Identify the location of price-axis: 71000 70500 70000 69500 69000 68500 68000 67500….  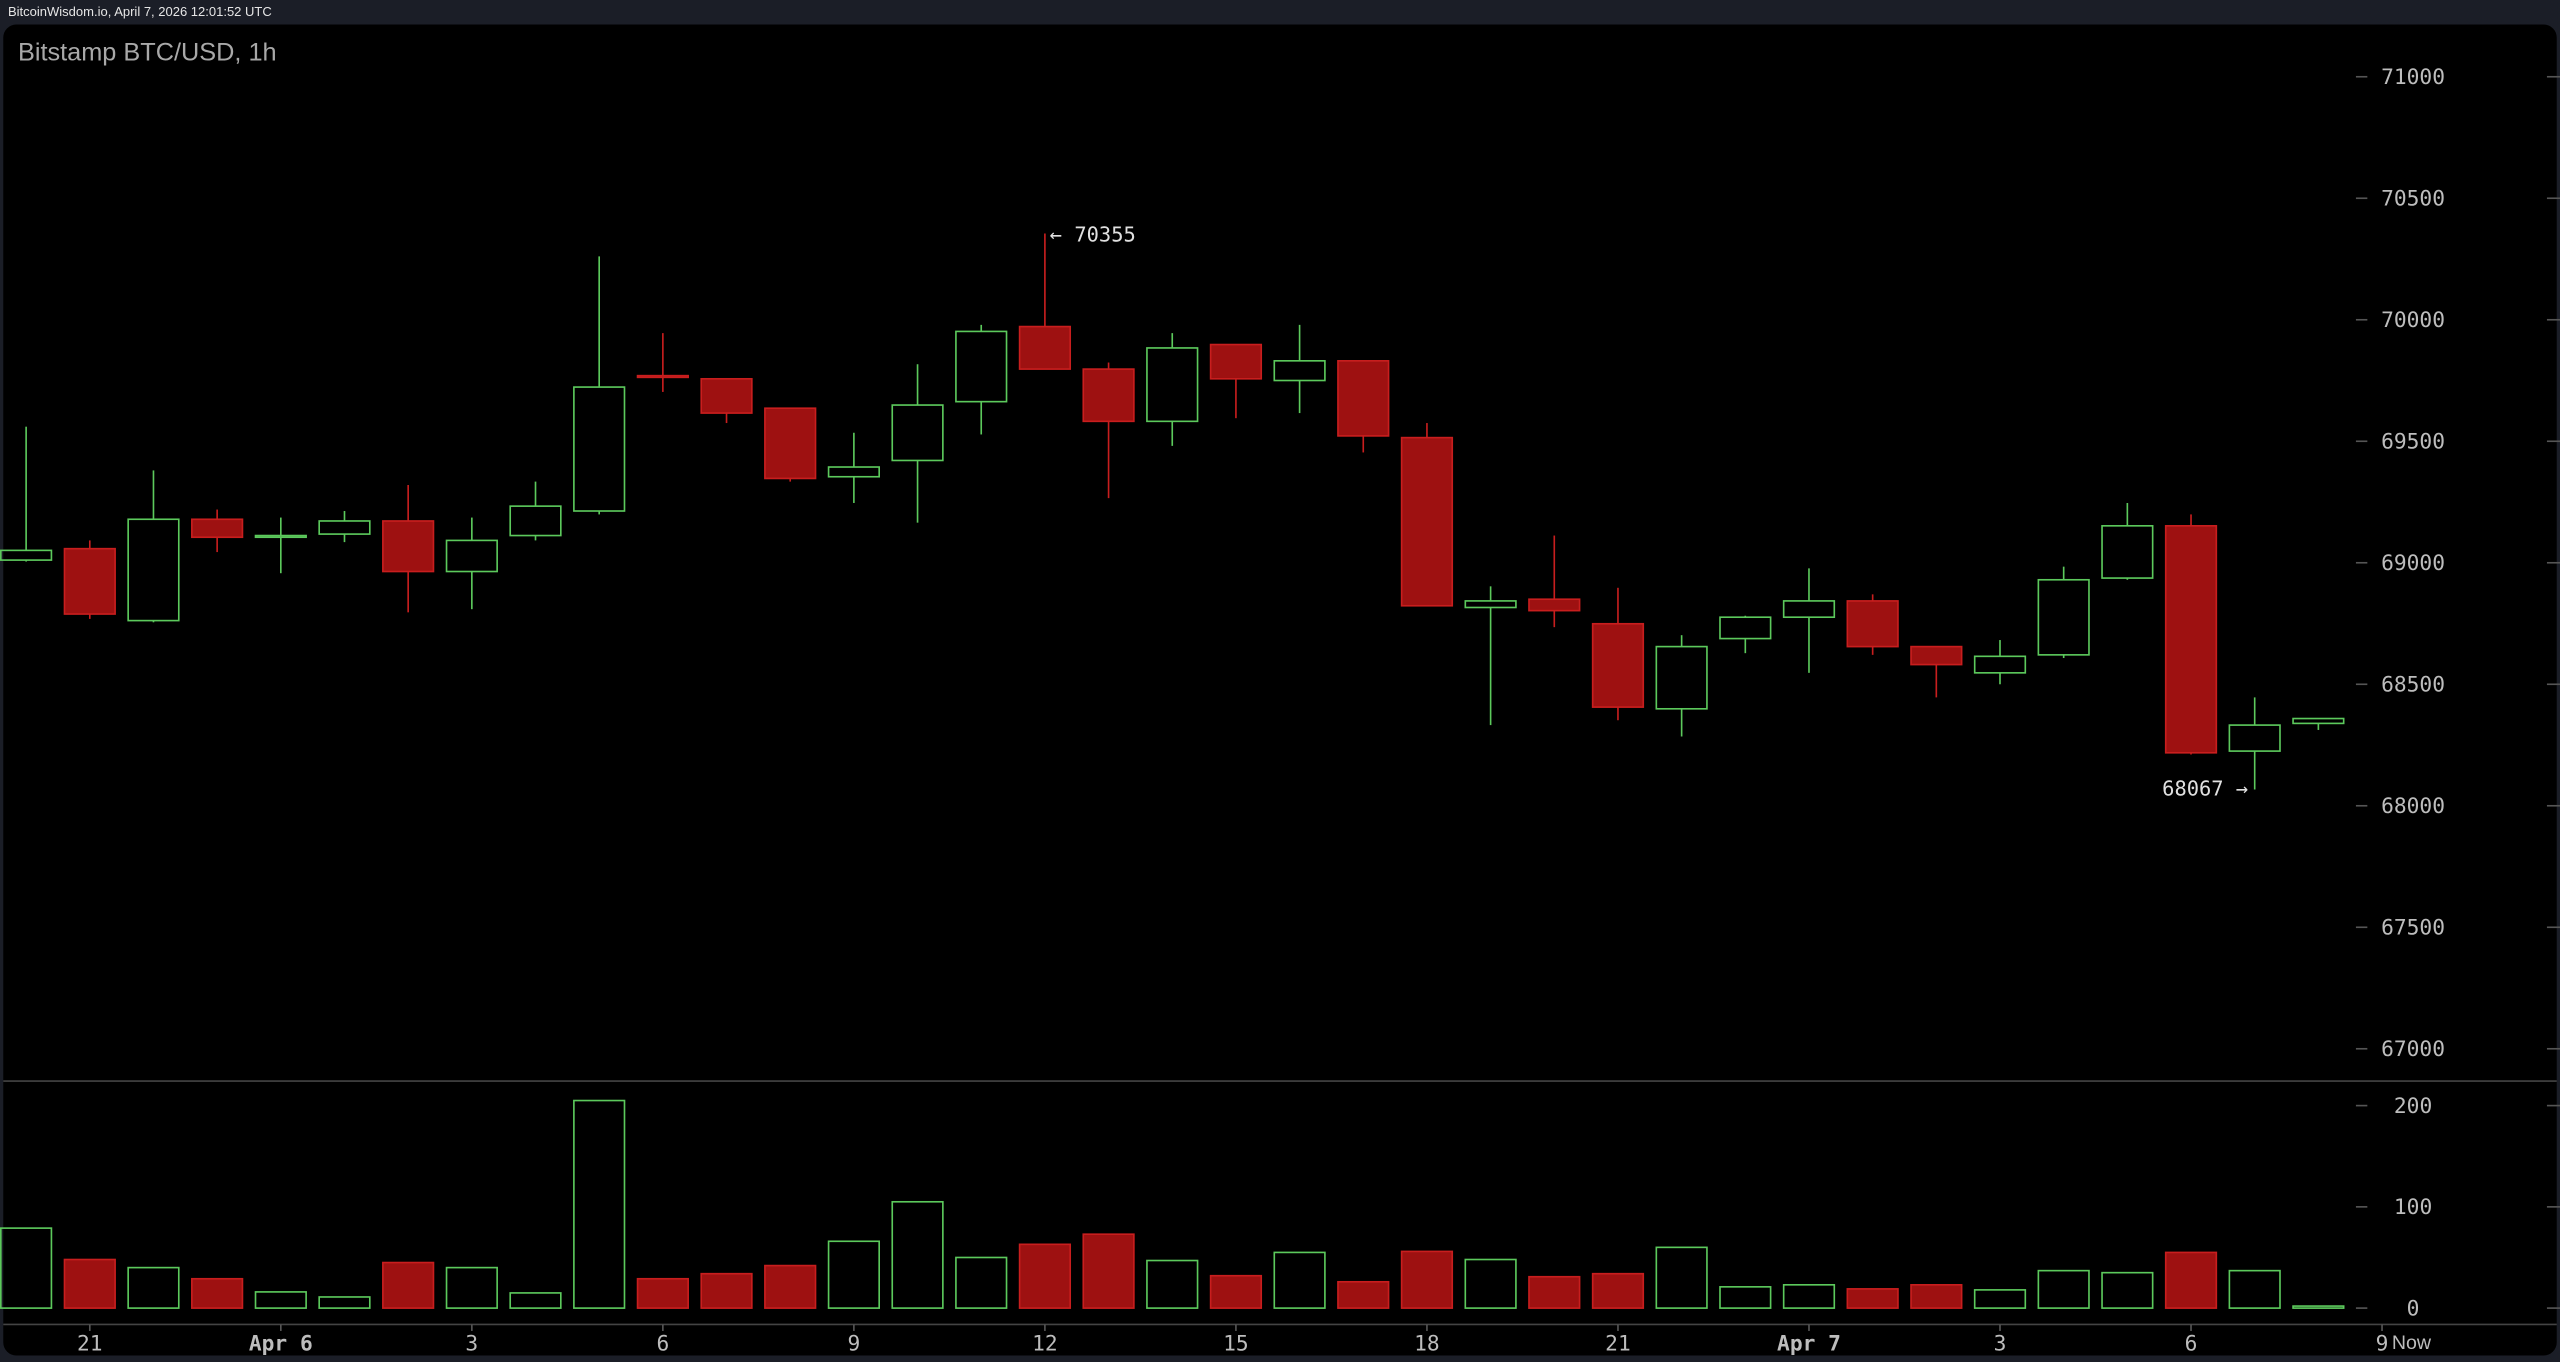
(2457, 563).